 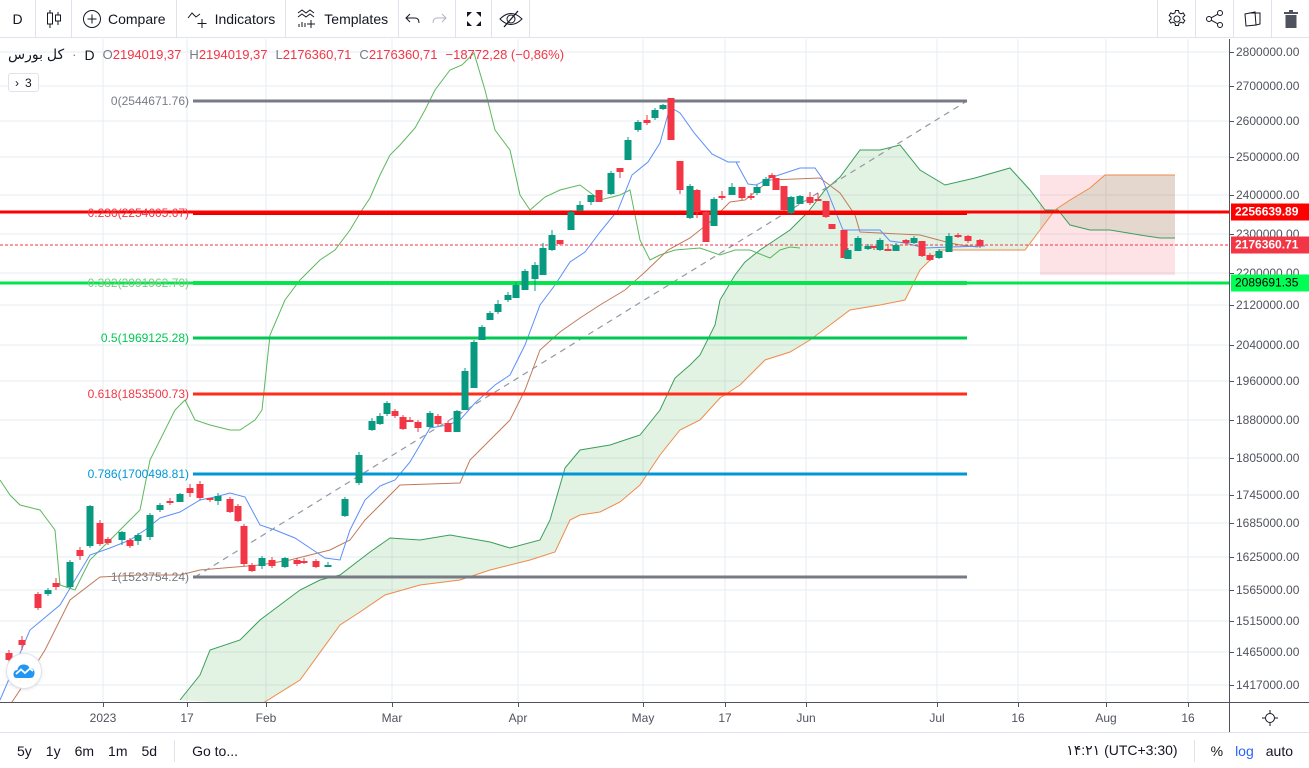 I want to click on time-tick-label: Jun, so click(x=806, y=718).